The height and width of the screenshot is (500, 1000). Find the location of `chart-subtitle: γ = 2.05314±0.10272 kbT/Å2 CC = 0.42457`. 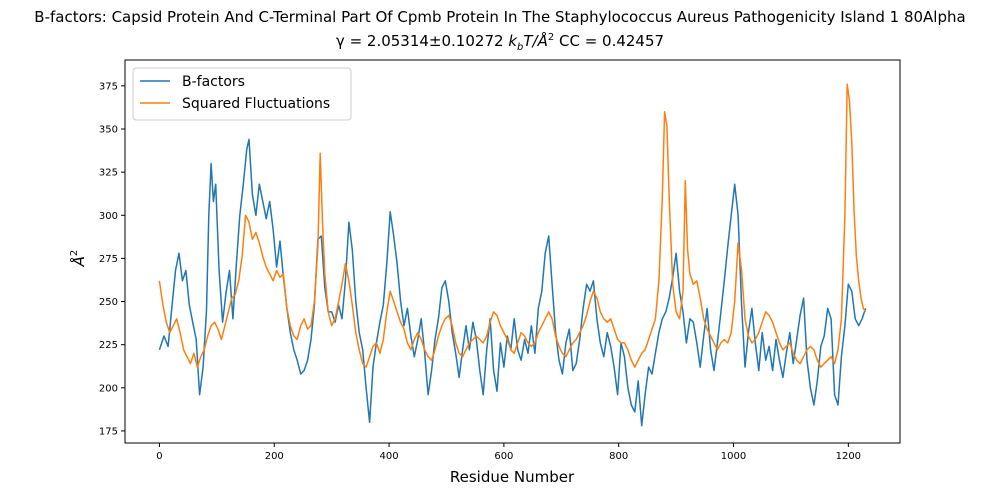

chart-subtitle: γ = 2.05314±0.10272 kbT/Å2 CC = 0.42457 is located at coordinates (500, 42).